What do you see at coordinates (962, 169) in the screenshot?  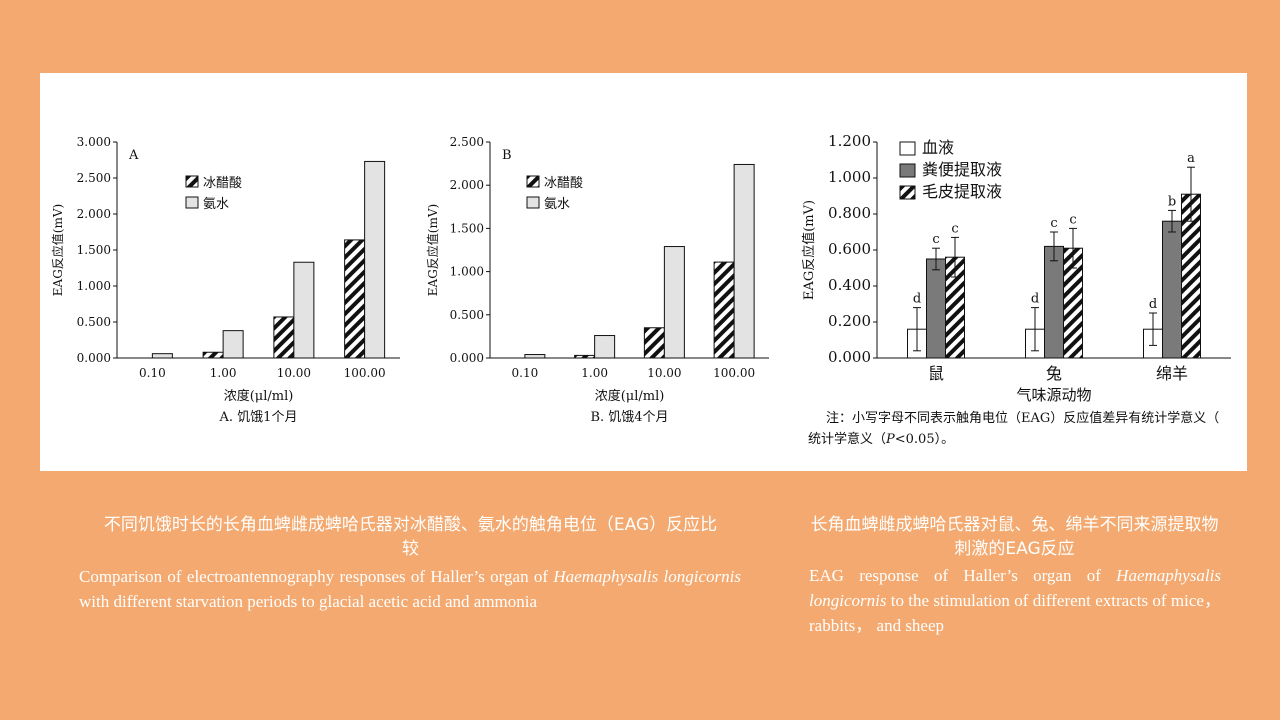 I see `legend-label: 粪便提取液` at bounding box center [962, 169].